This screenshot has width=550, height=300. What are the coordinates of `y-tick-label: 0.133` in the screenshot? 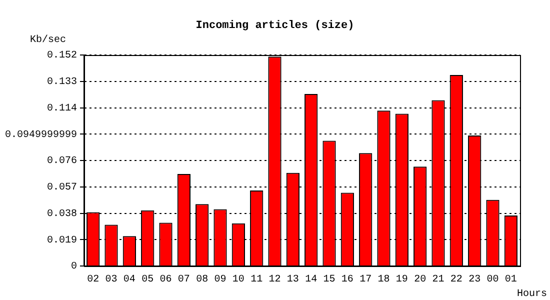 It's located at (62, 82).